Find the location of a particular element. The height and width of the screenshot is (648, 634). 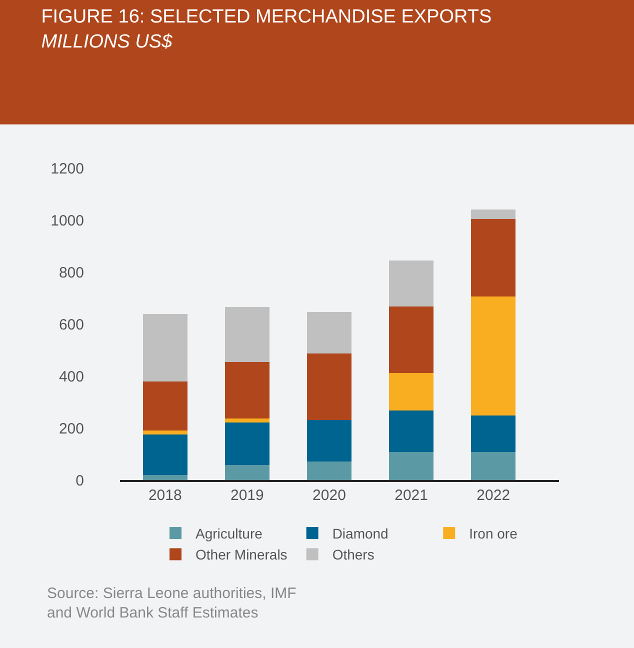

source-note: Source: Sierra Leone authorities, IMF and World Bank Staff Estimates is located at coordinates (171, 603).